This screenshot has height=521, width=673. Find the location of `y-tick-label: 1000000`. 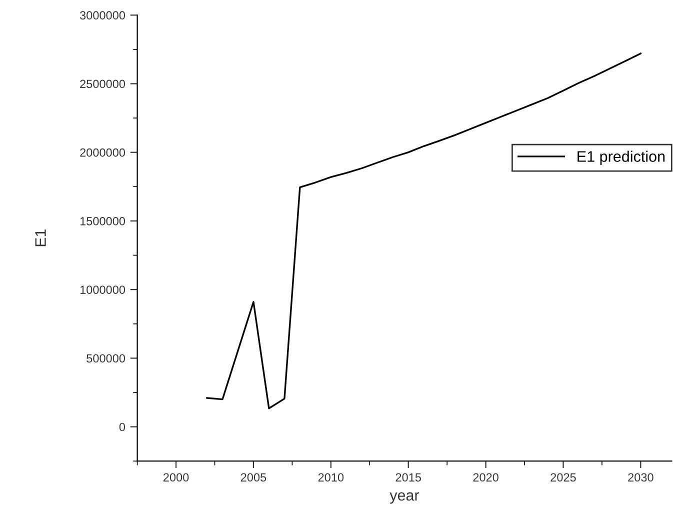

y-tick-label: 1000000 is located at coordinates (103, 290).